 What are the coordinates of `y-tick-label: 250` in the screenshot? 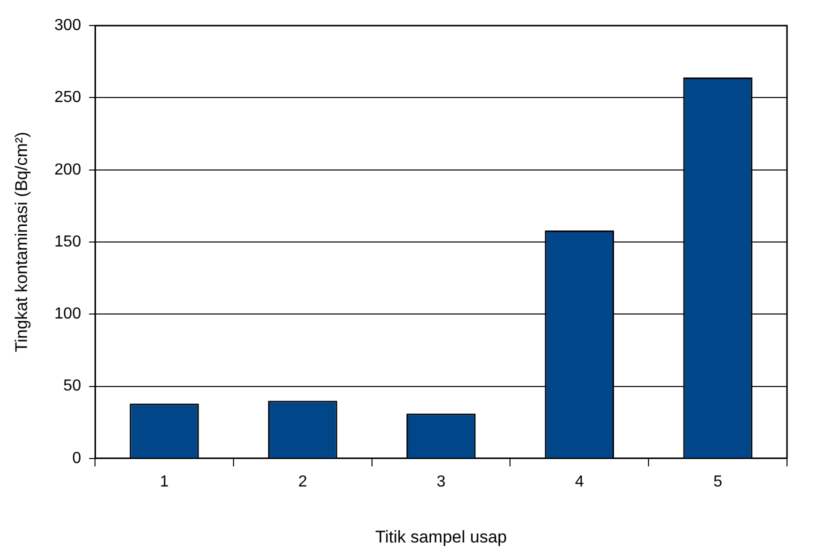 It's located at (68, 97).